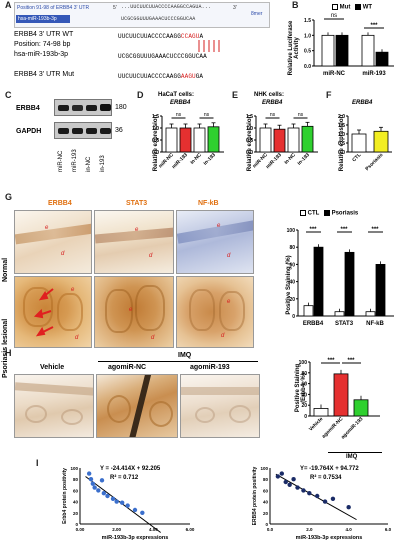  Describe the element at coordinates (65, 496) in the screenshot. I see `y-axis-label: Erbb4 protein positivity` at that location.